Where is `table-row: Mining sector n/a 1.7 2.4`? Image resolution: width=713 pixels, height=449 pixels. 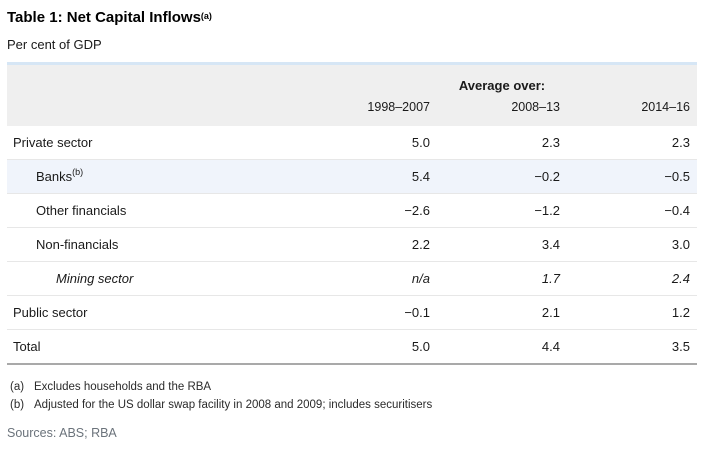 table-row: Mining sector n/a 1.7 2.4 is located at coordinates (352, 278).